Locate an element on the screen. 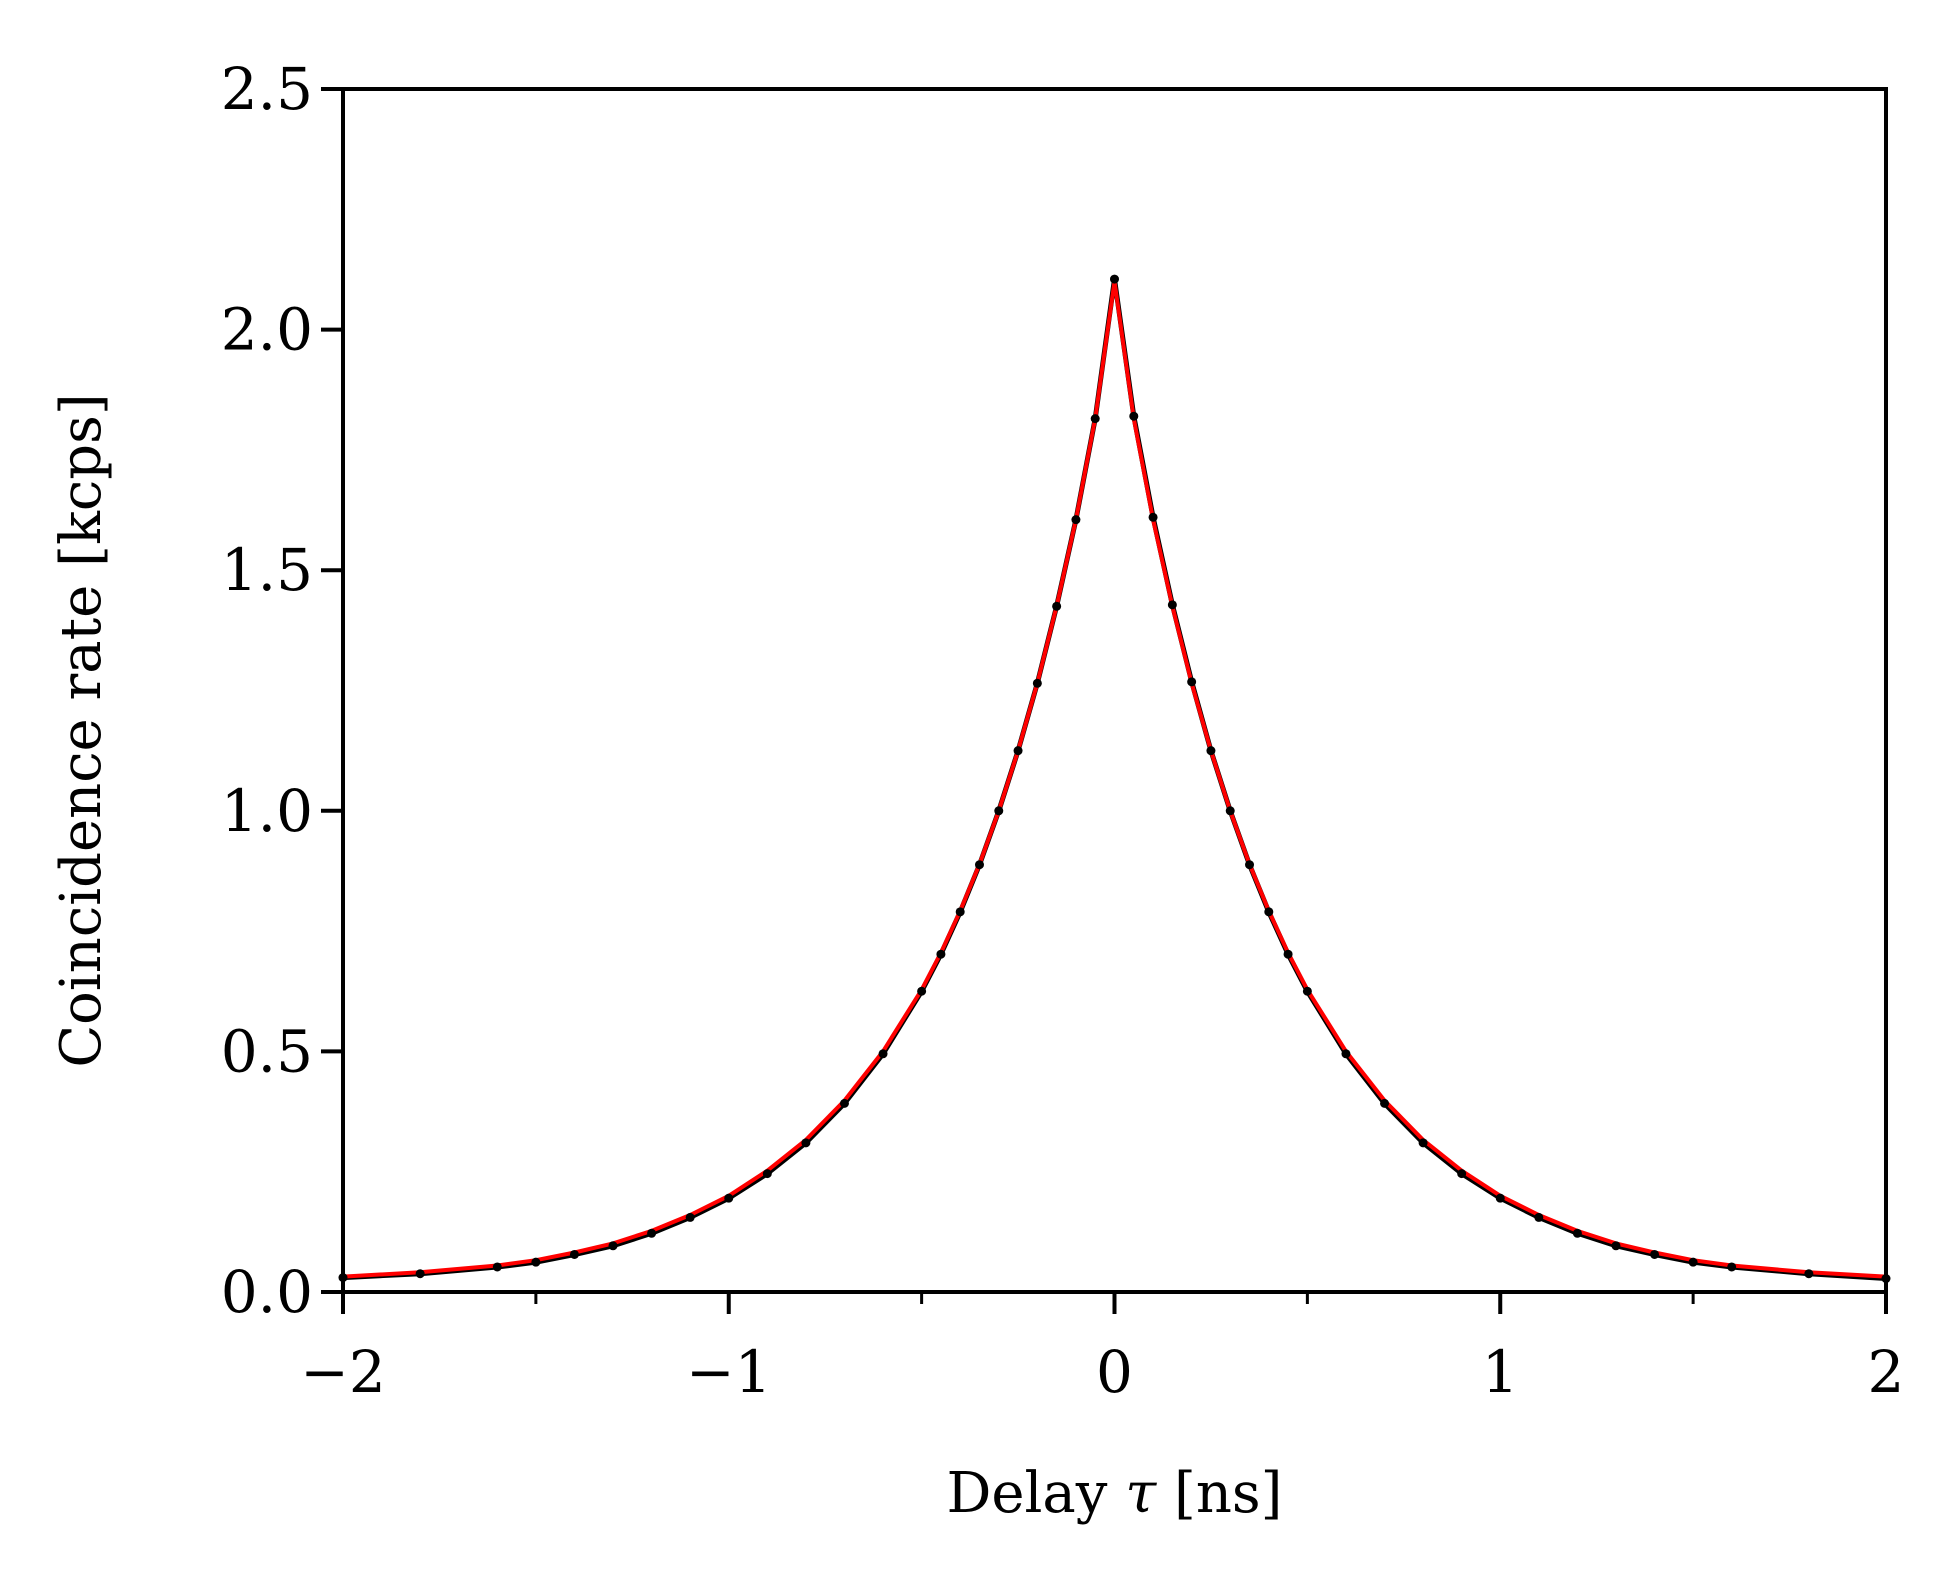 This screenshot has width=1959, height=1595. x-tick-label: 2 is located at coordinates (1886, 1372).